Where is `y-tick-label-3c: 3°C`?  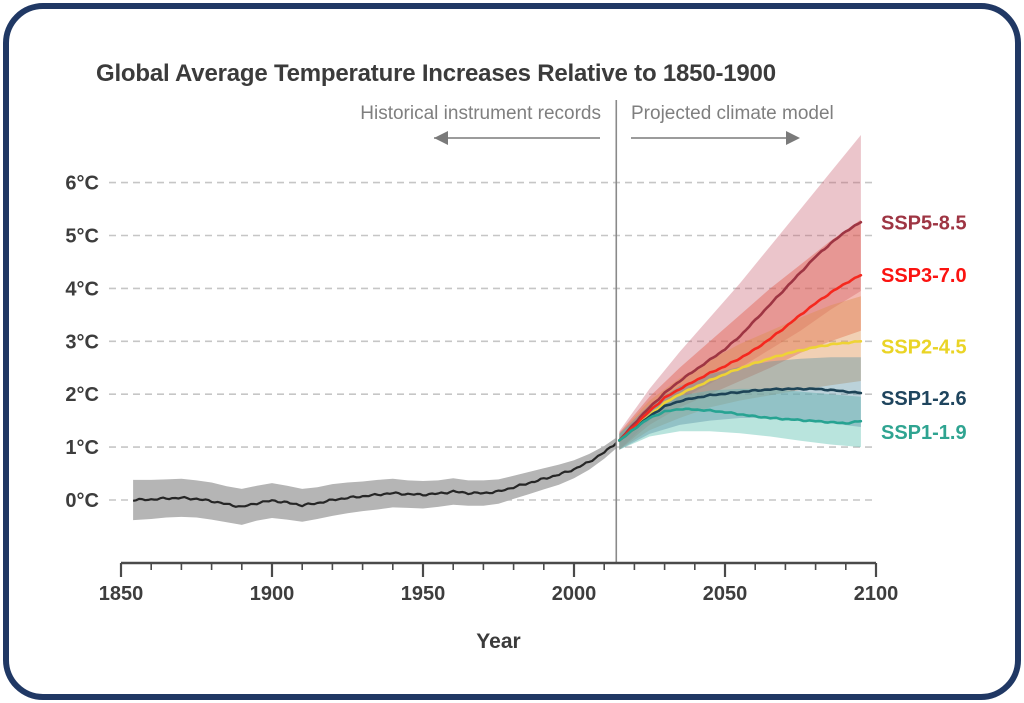 y-tick-label-3c: 3°C is located at coordinates (82, 342).